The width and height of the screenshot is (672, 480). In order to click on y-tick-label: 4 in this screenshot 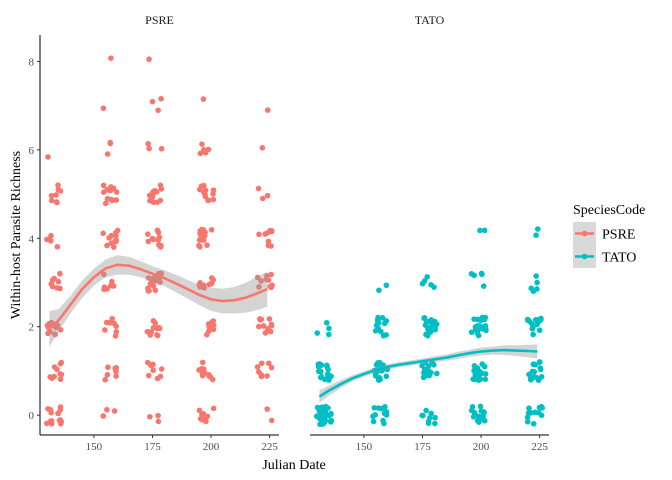, I will do `click(32, 239)`.